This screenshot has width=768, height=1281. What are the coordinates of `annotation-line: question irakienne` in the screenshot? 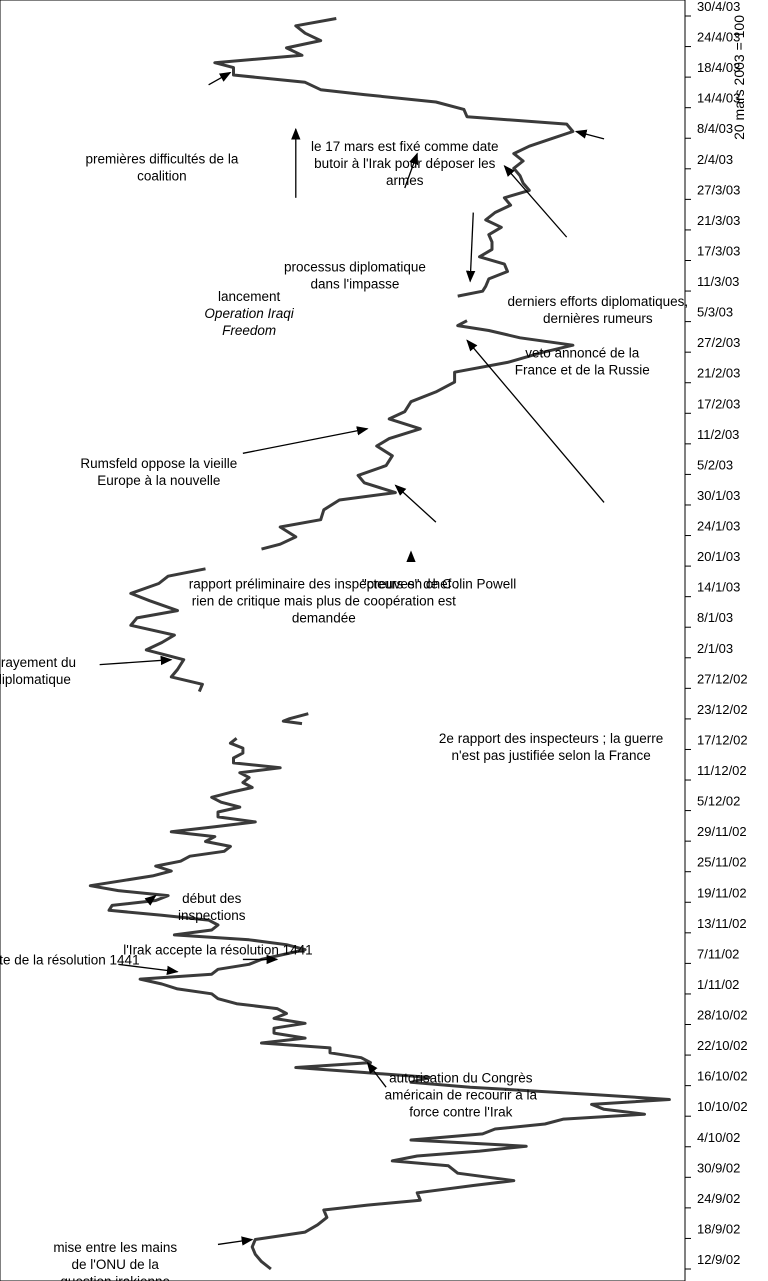 It's located at (115, 1277).